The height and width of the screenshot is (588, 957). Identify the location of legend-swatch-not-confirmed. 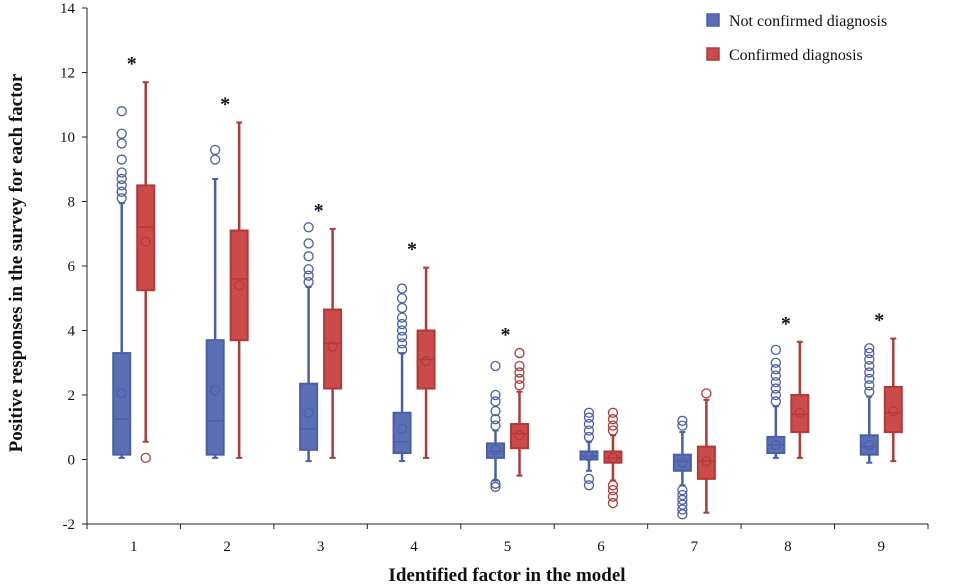
(713, 20).